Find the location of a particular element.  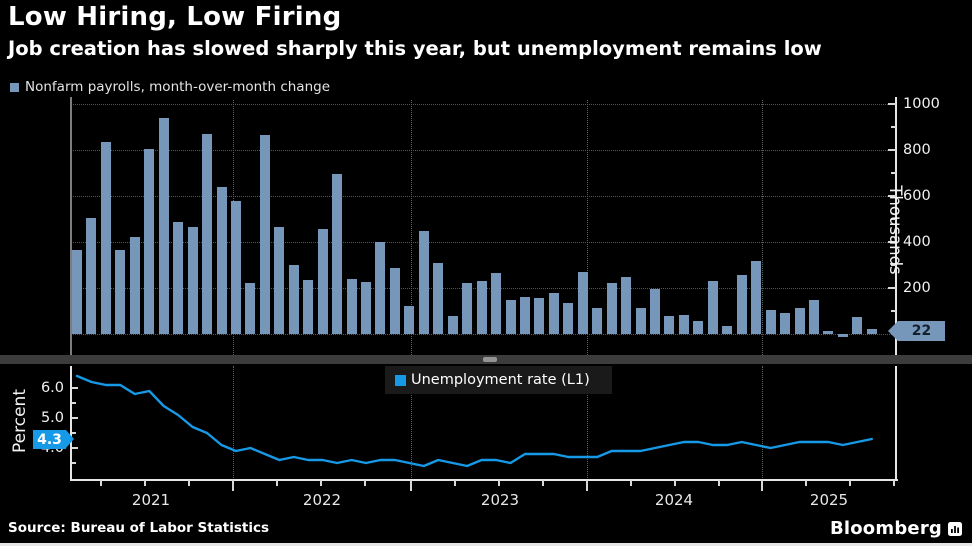

year-label: 2025 is located at coordinates (829, 500).